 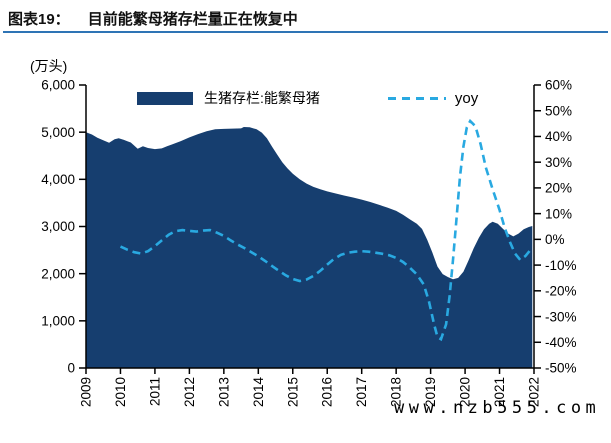 I want to click on svg-text: 6,000, so click(x=58, y=85).